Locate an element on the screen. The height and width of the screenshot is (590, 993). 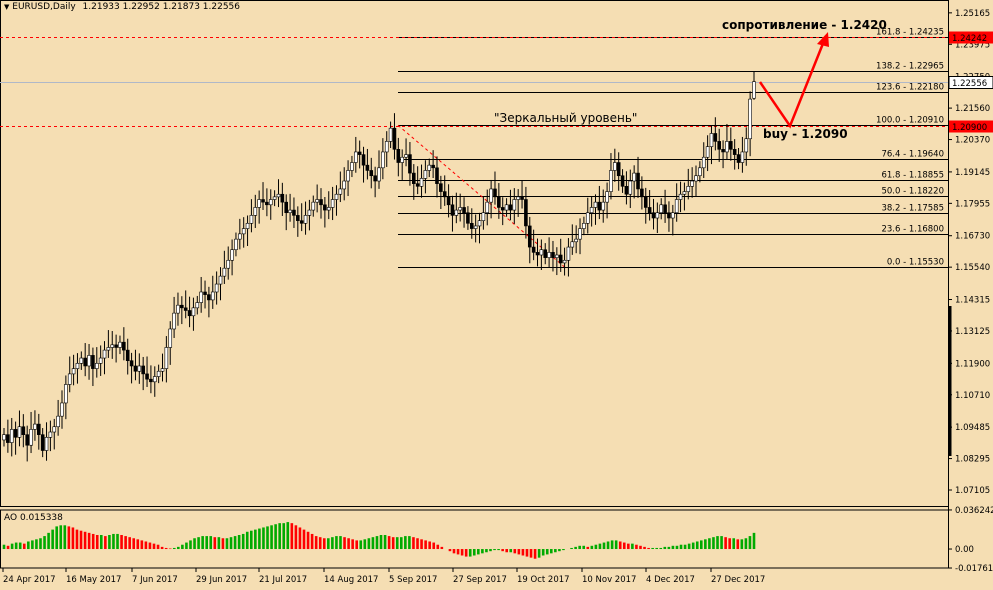
buy-annotation: buy - 1.2090 is located at coordinates (805, 134).